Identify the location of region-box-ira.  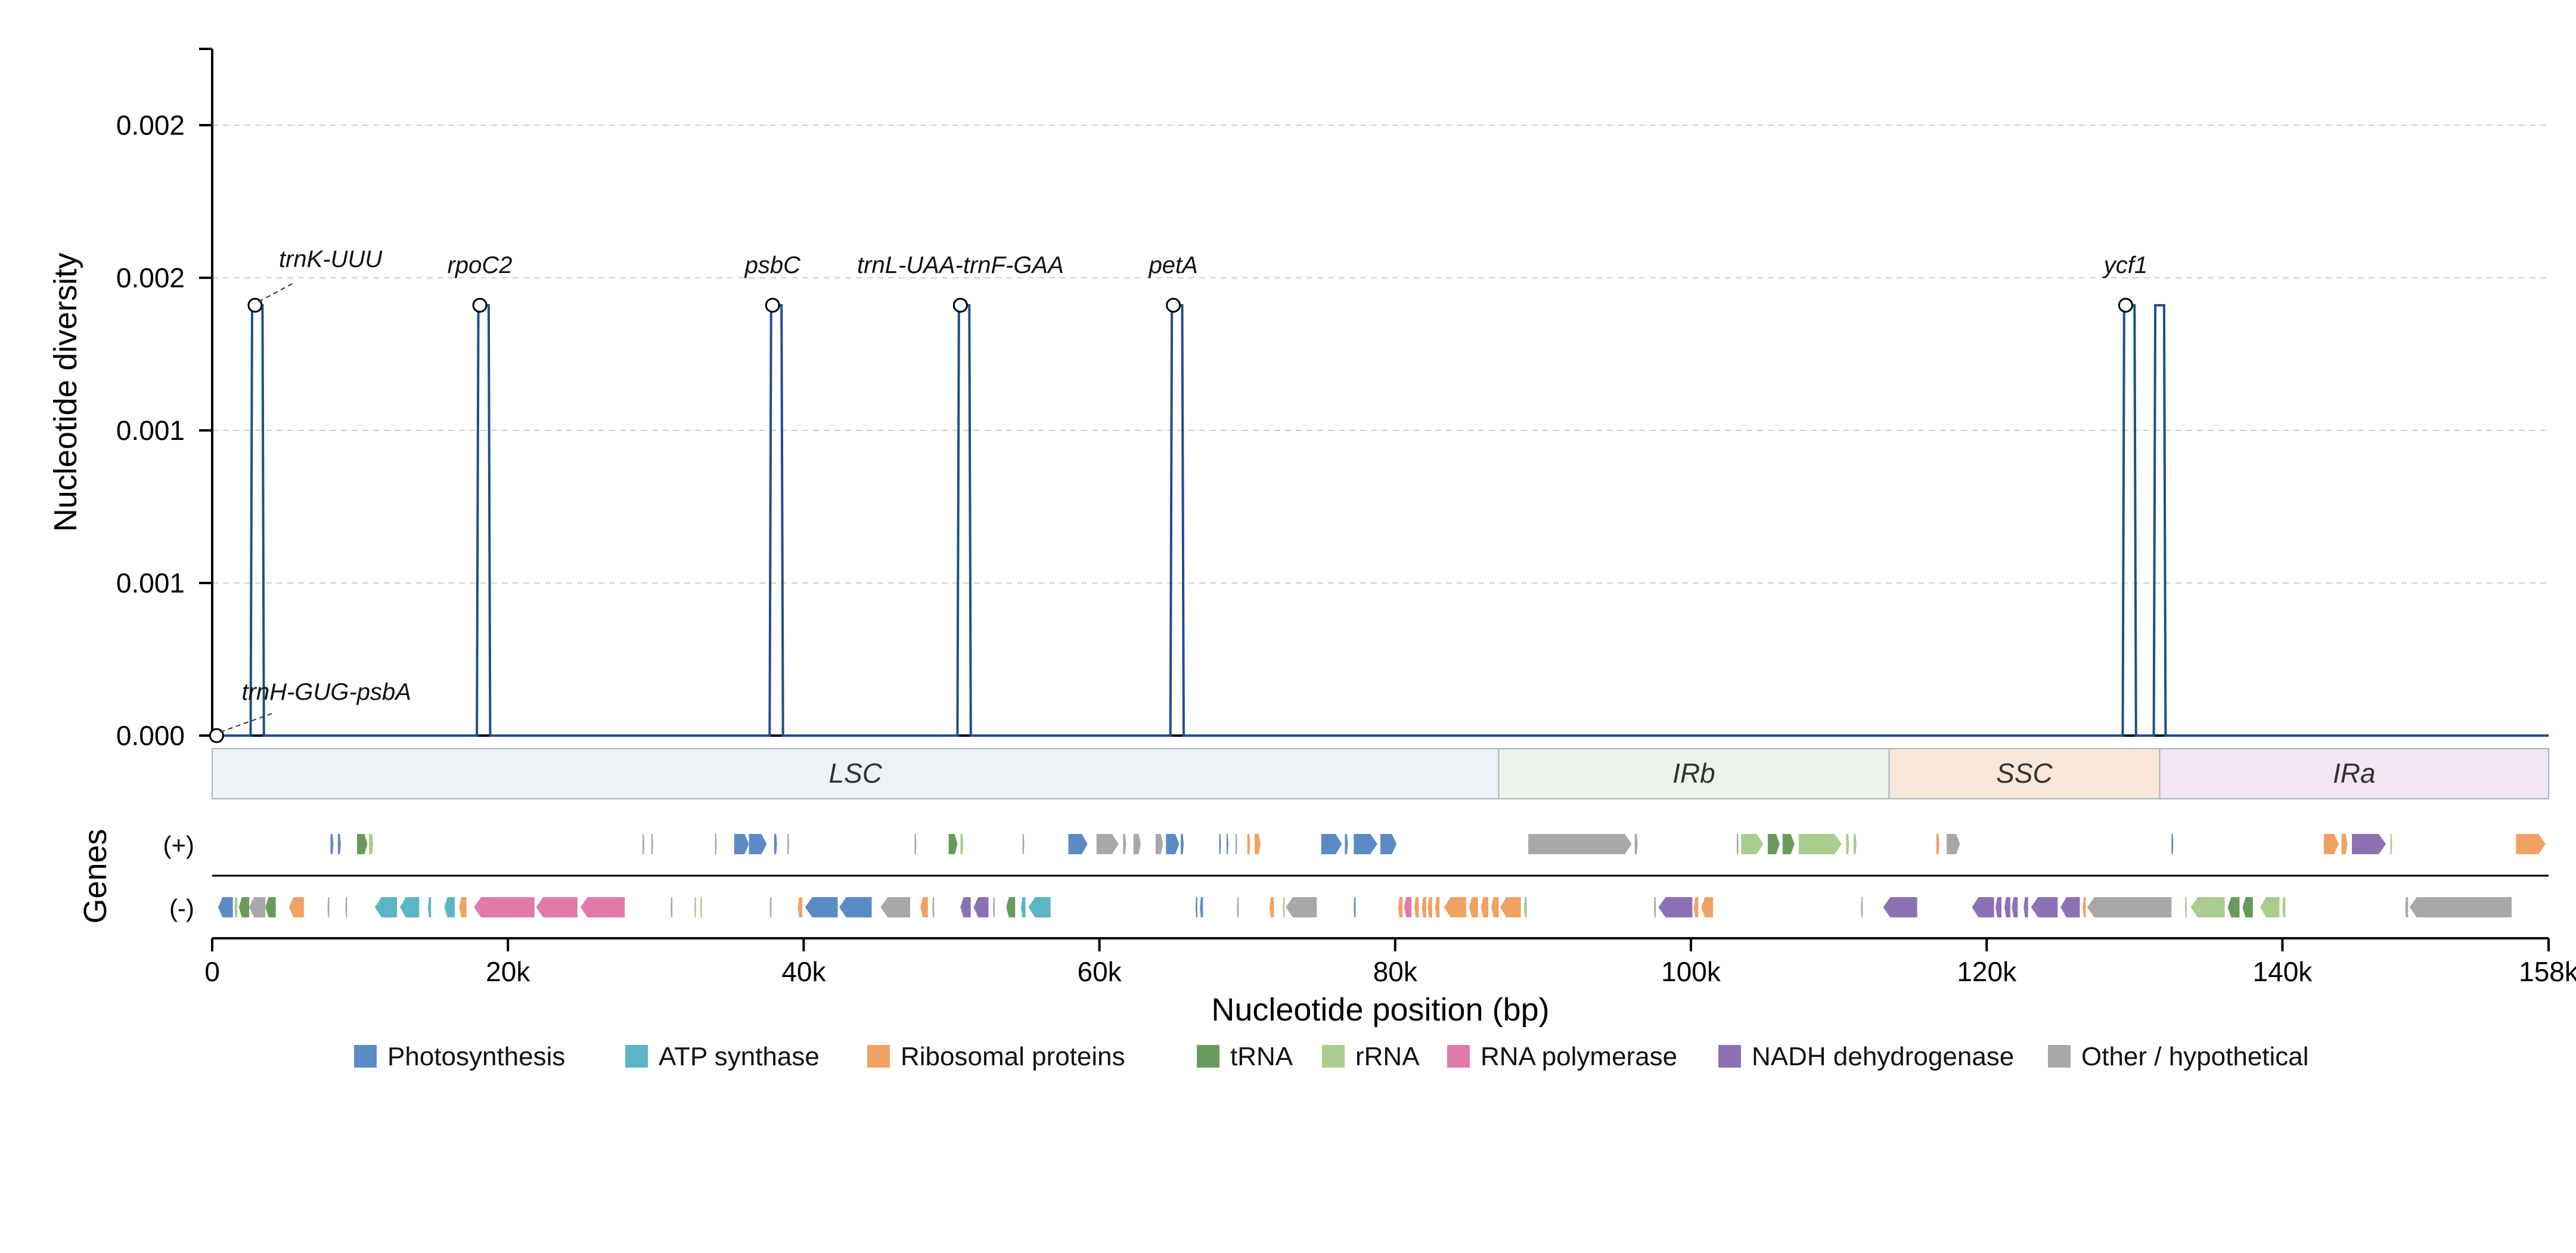
(2354, 773).